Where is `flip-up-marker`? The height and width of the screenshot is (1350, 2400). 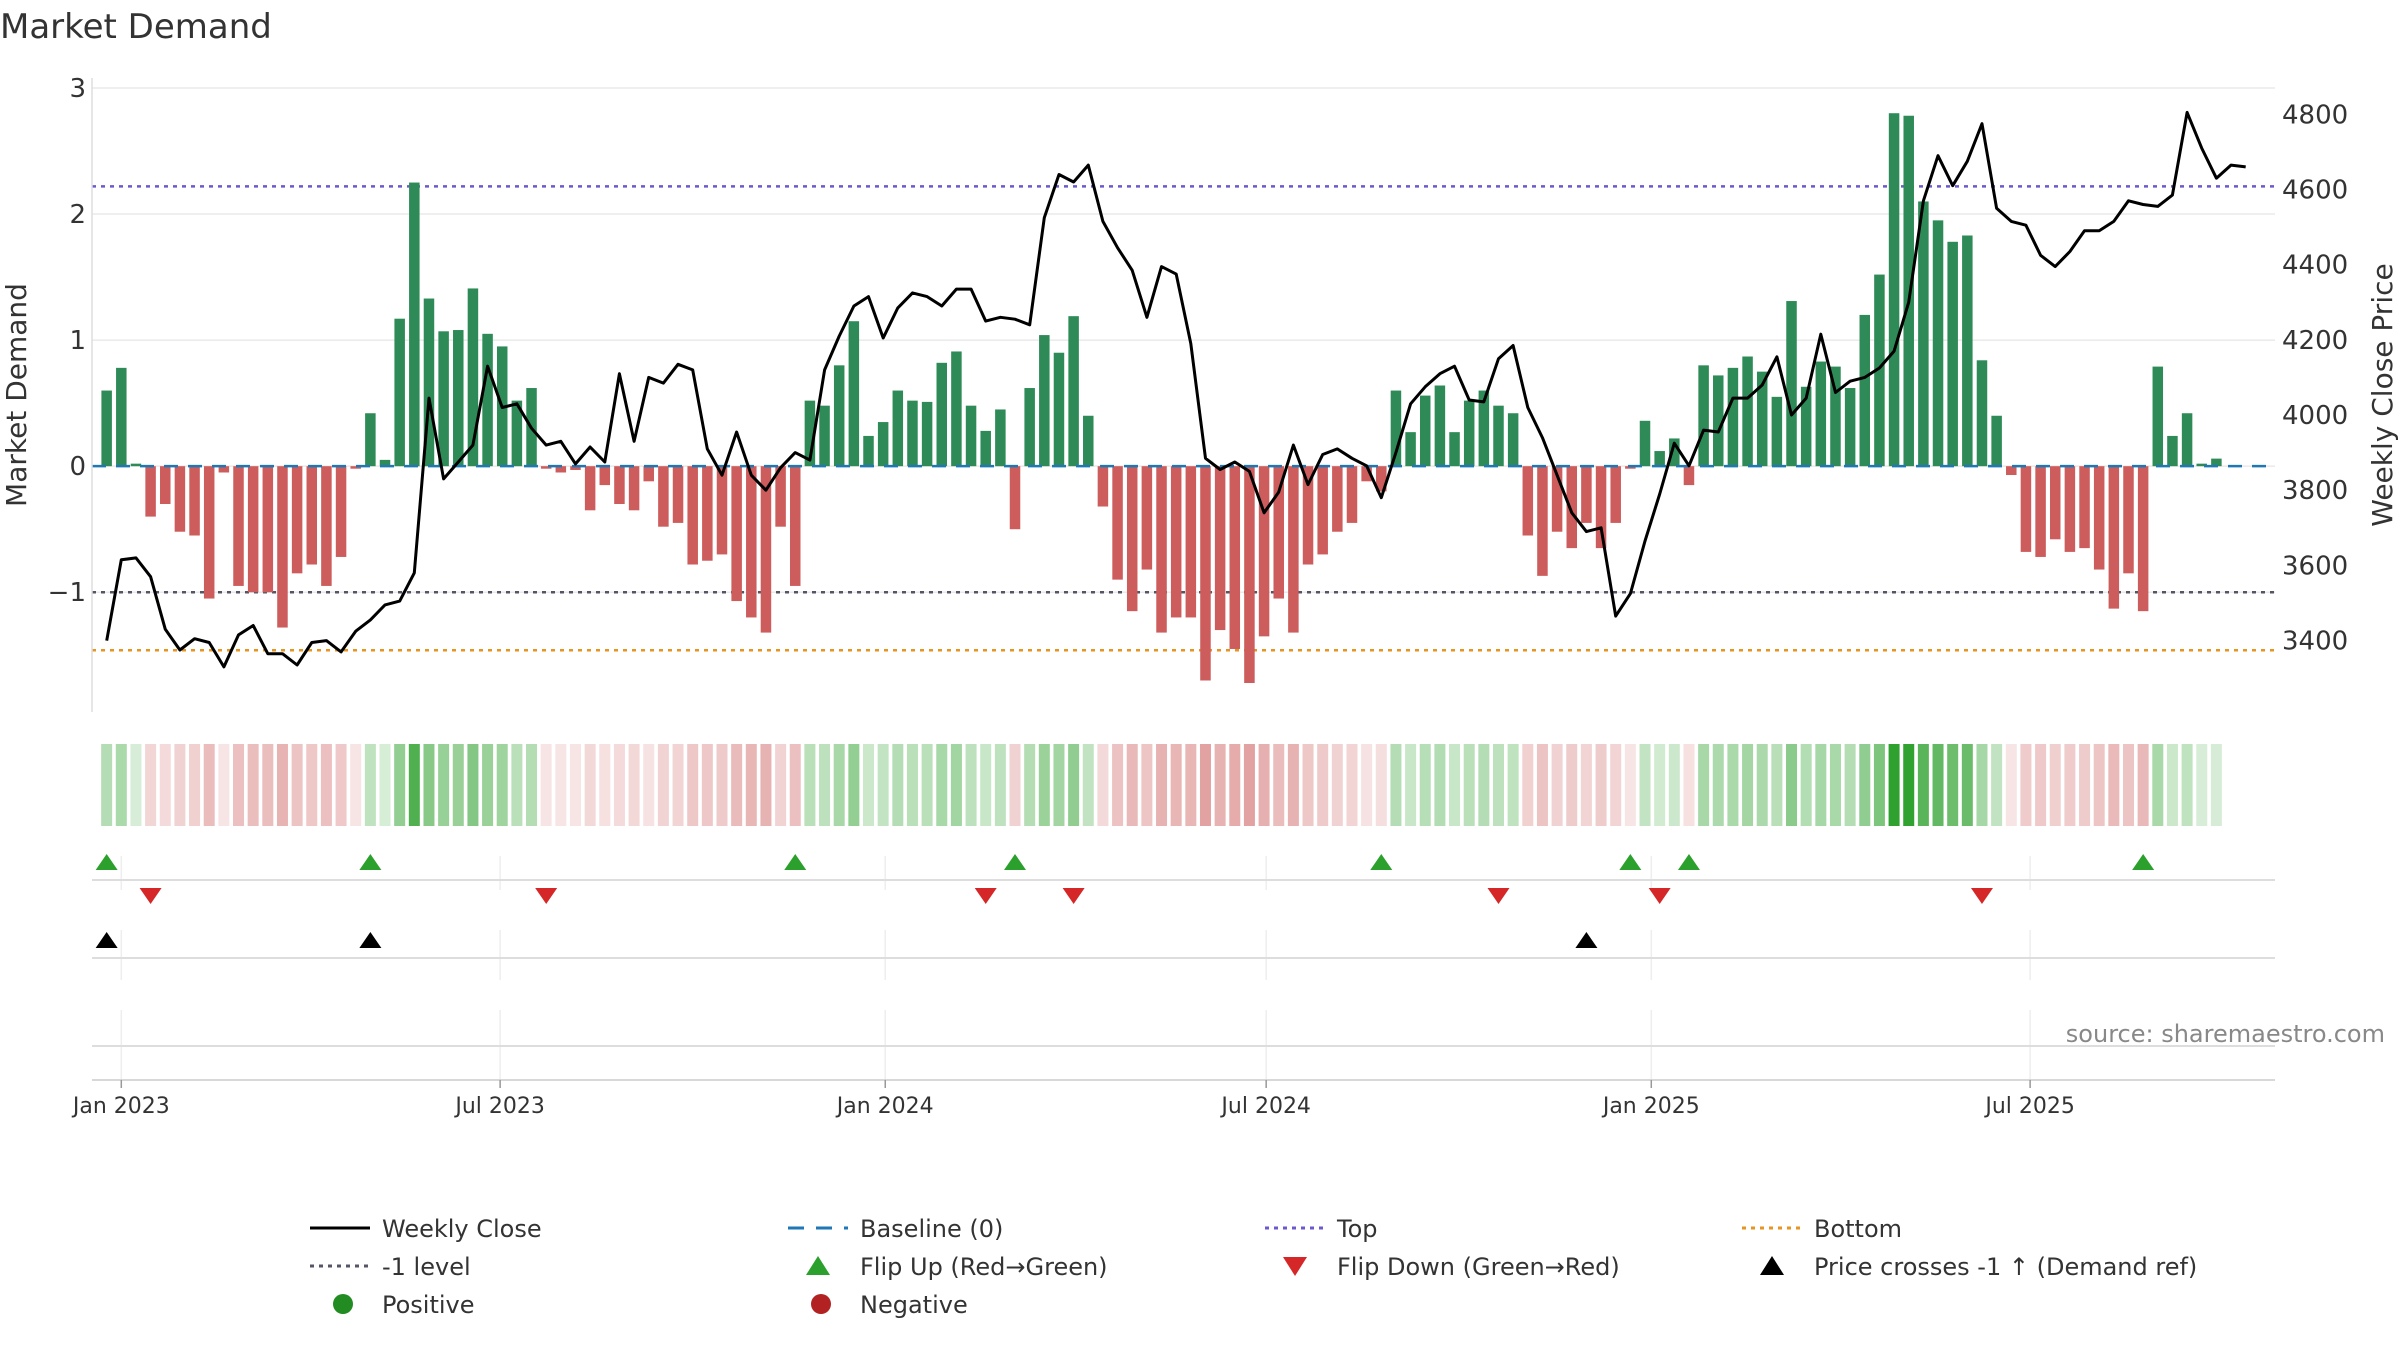 flip-up-marker is located at coordinates (370, 862).